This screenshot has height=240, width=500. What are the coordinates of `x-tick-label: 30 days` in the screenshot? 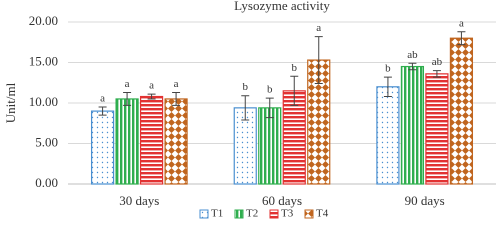 It's located at (139, 200).